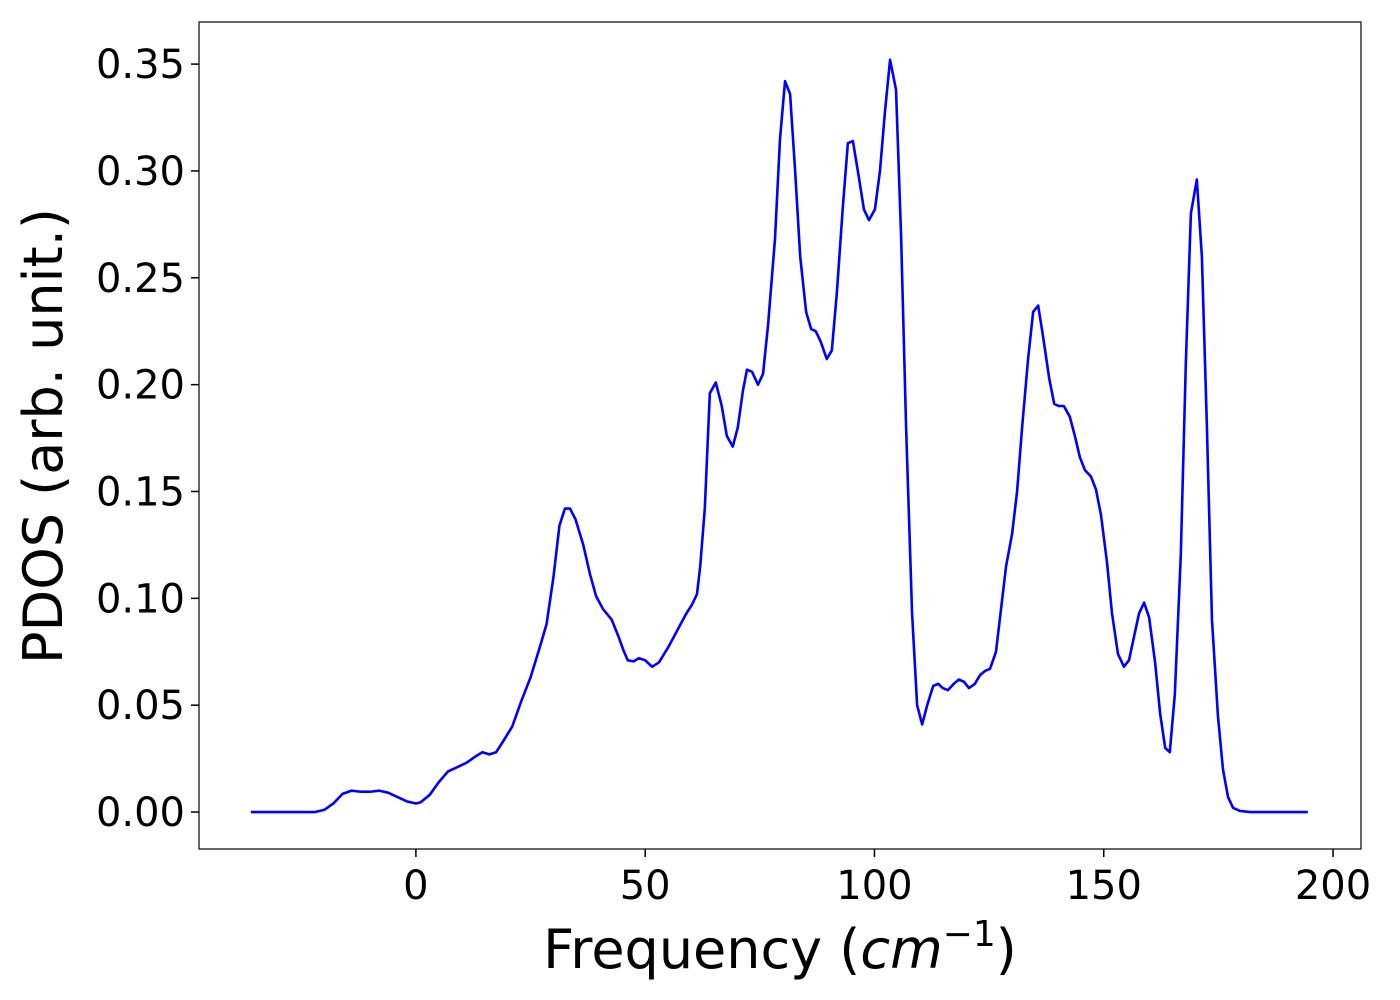 This screenshot has width=1400, height=1000. I want to click on y-tick-label: 0.35, so click(140, 65).